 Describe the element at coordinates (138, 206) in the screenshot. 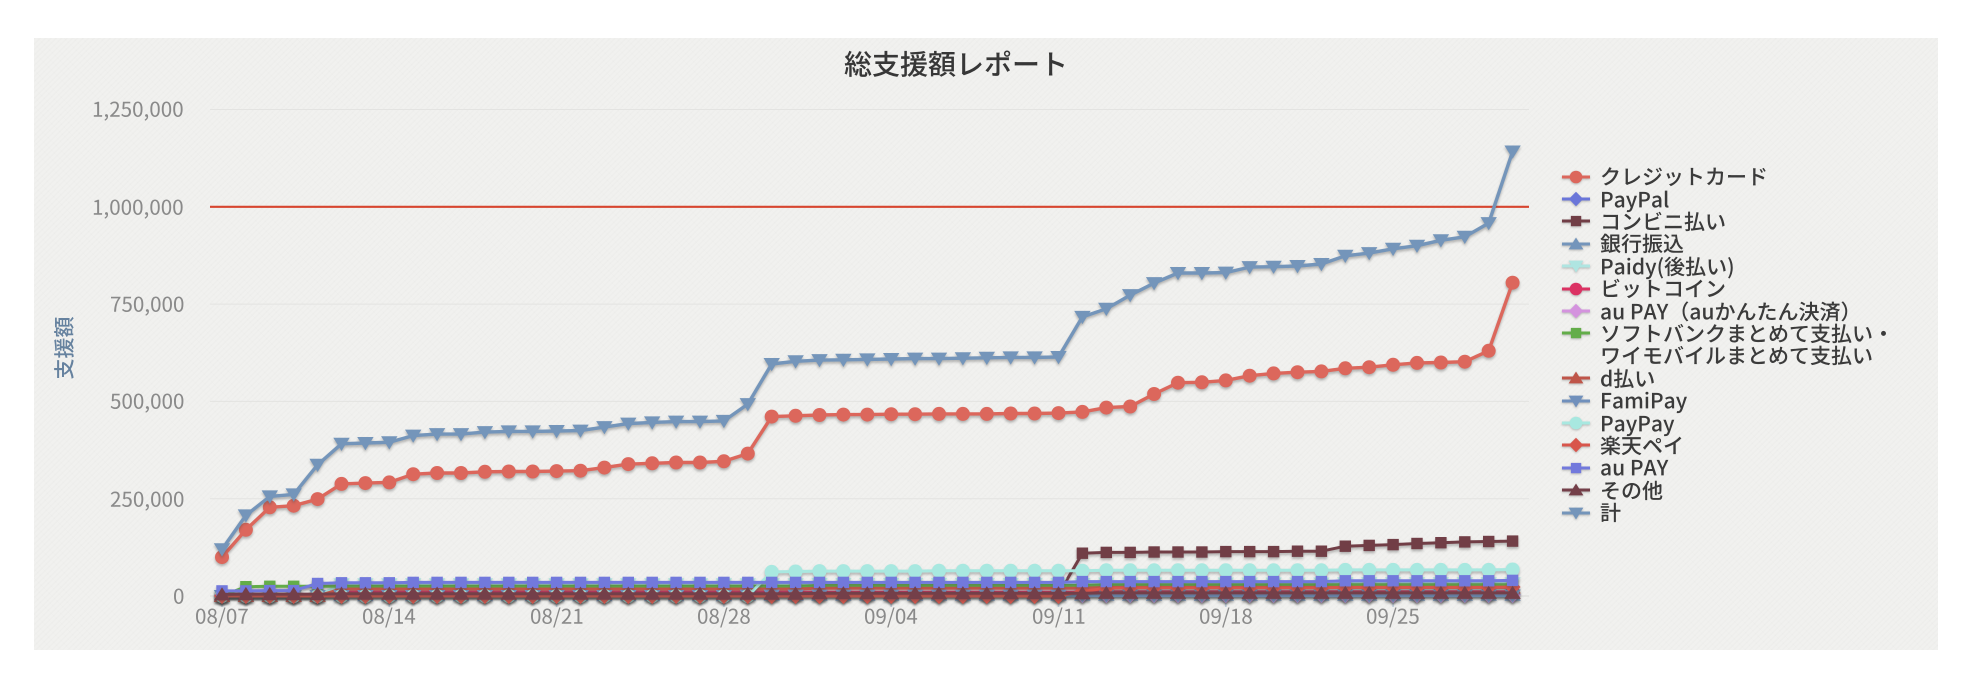

I see `y-tick-label: 1,000,000` at that location.